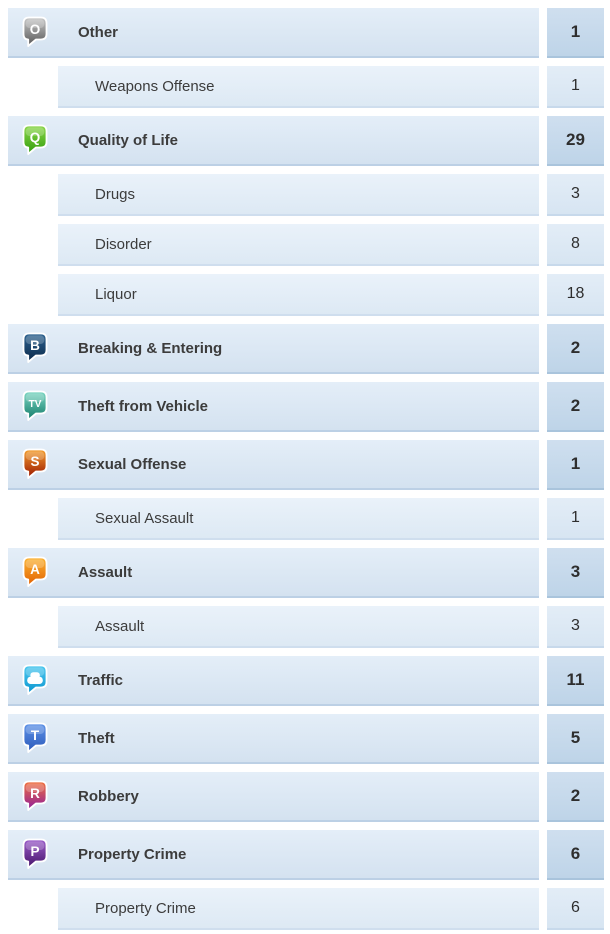  I want to click on svg-text: O, so click(35, 29).